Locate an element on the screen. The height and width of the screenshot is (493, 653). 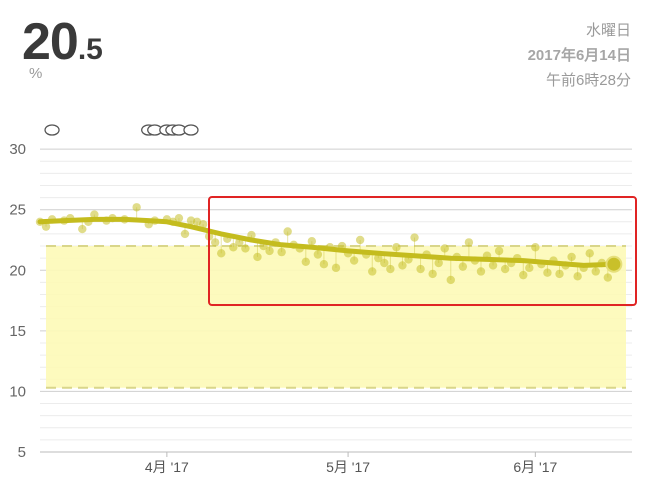
y-tick-label: 30 is located at coordinates (17, 149).